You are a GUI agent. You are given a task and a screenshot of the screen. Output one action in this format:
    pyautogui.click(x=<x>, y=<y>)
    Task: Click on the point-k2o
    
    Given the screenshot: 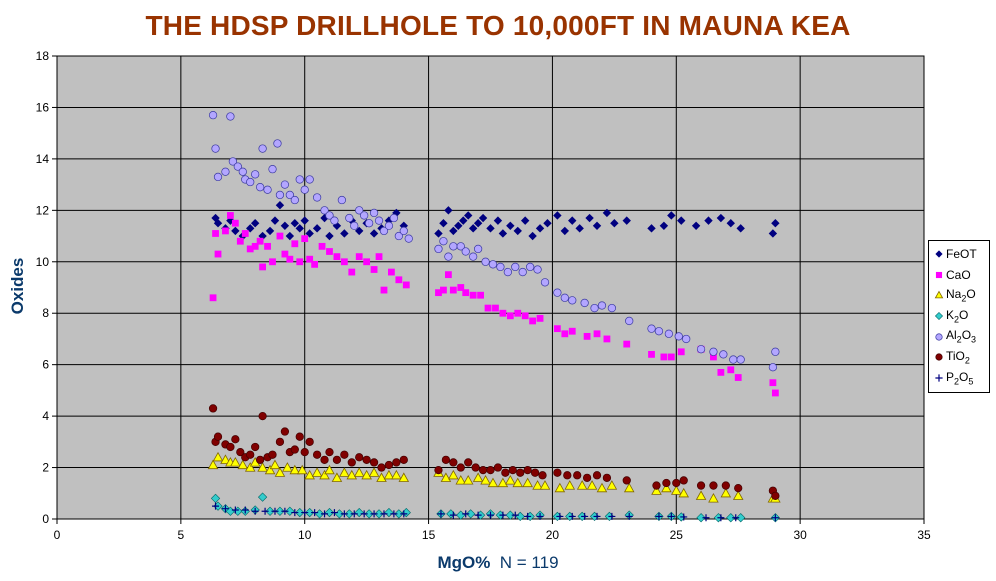 What is the action you would take?
    pyautogui.click(x=262, y=497)
    